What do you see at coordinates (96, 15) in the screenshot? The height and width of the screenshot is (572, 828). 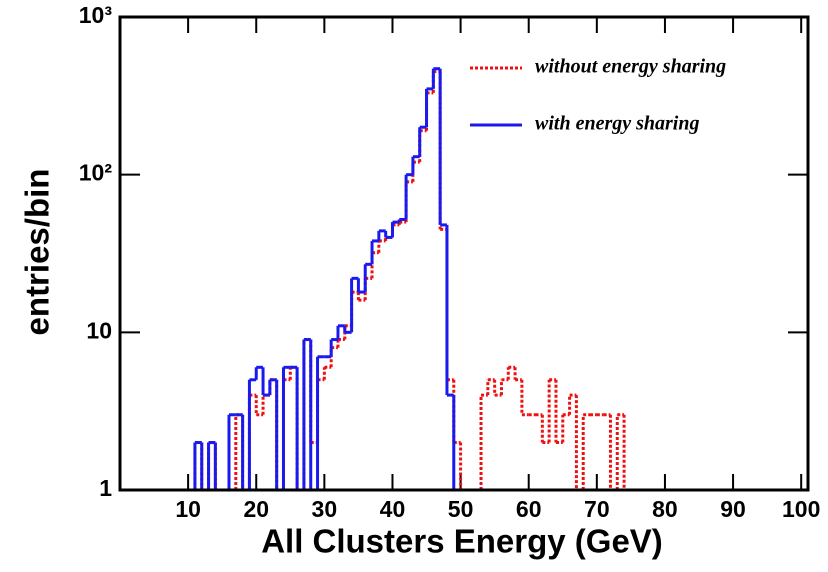 I see `y-tick-label: 10³` at bounding box center [96, 15].